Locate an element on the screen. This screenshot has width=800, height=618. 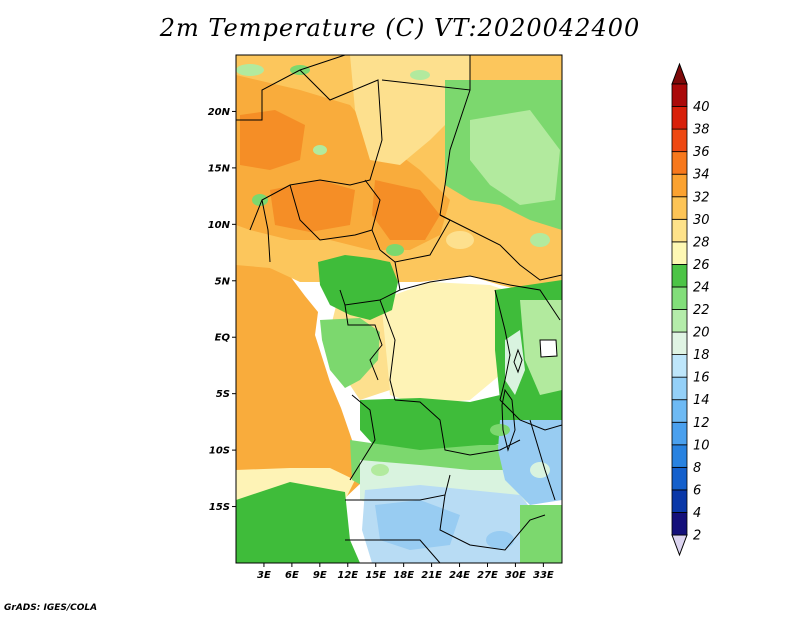
lake-albert is located at coordinates (518, 361).